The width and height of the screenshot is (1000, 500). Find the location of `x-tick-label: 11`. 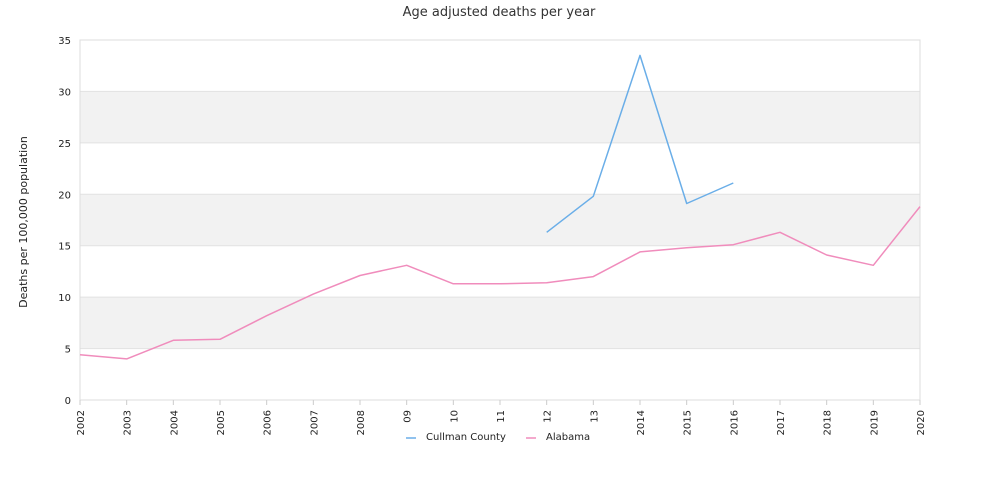

x-tick-label: 11 is located at coordinates (501, 416).